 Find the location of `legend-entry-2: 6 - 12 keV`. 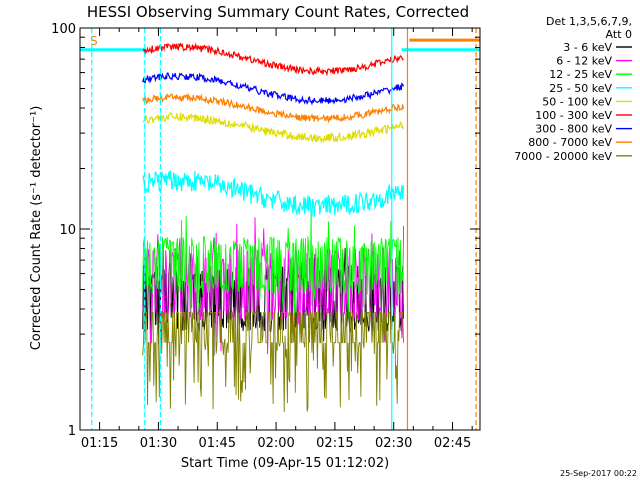

legend-entry-2: 6 - 12 keV is located at coordinates (584, 61).